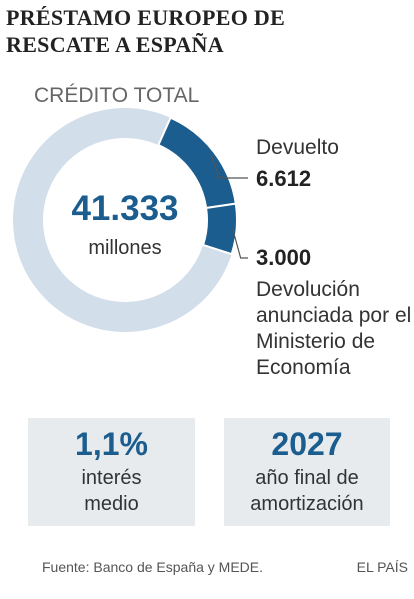 Image resolution: width=414 pixels, height=599 pixels. Describe the element at coordinates (307, 444) in the screenshot. I see `highlight-value: 2027` at that location.